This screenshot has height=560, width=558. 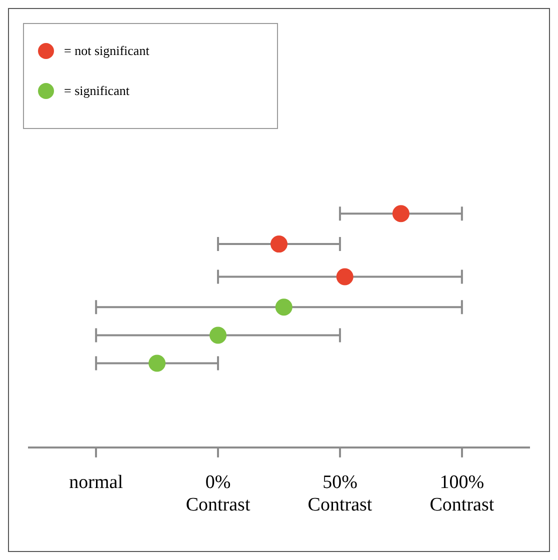 What do you see at coordinates (340, 494) in the screenshot?
I see `x-tick-label: 50% Contrast` at bounding box center [340, 494].